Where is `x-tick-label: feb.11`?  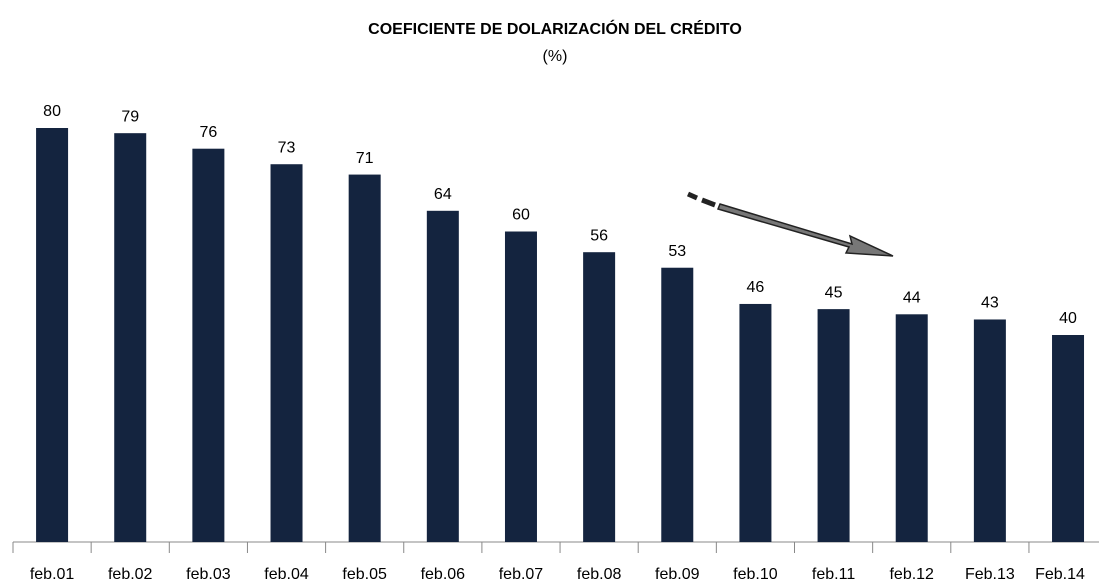 x-tick-label: feb.11 is located at coordinates (833, 574).